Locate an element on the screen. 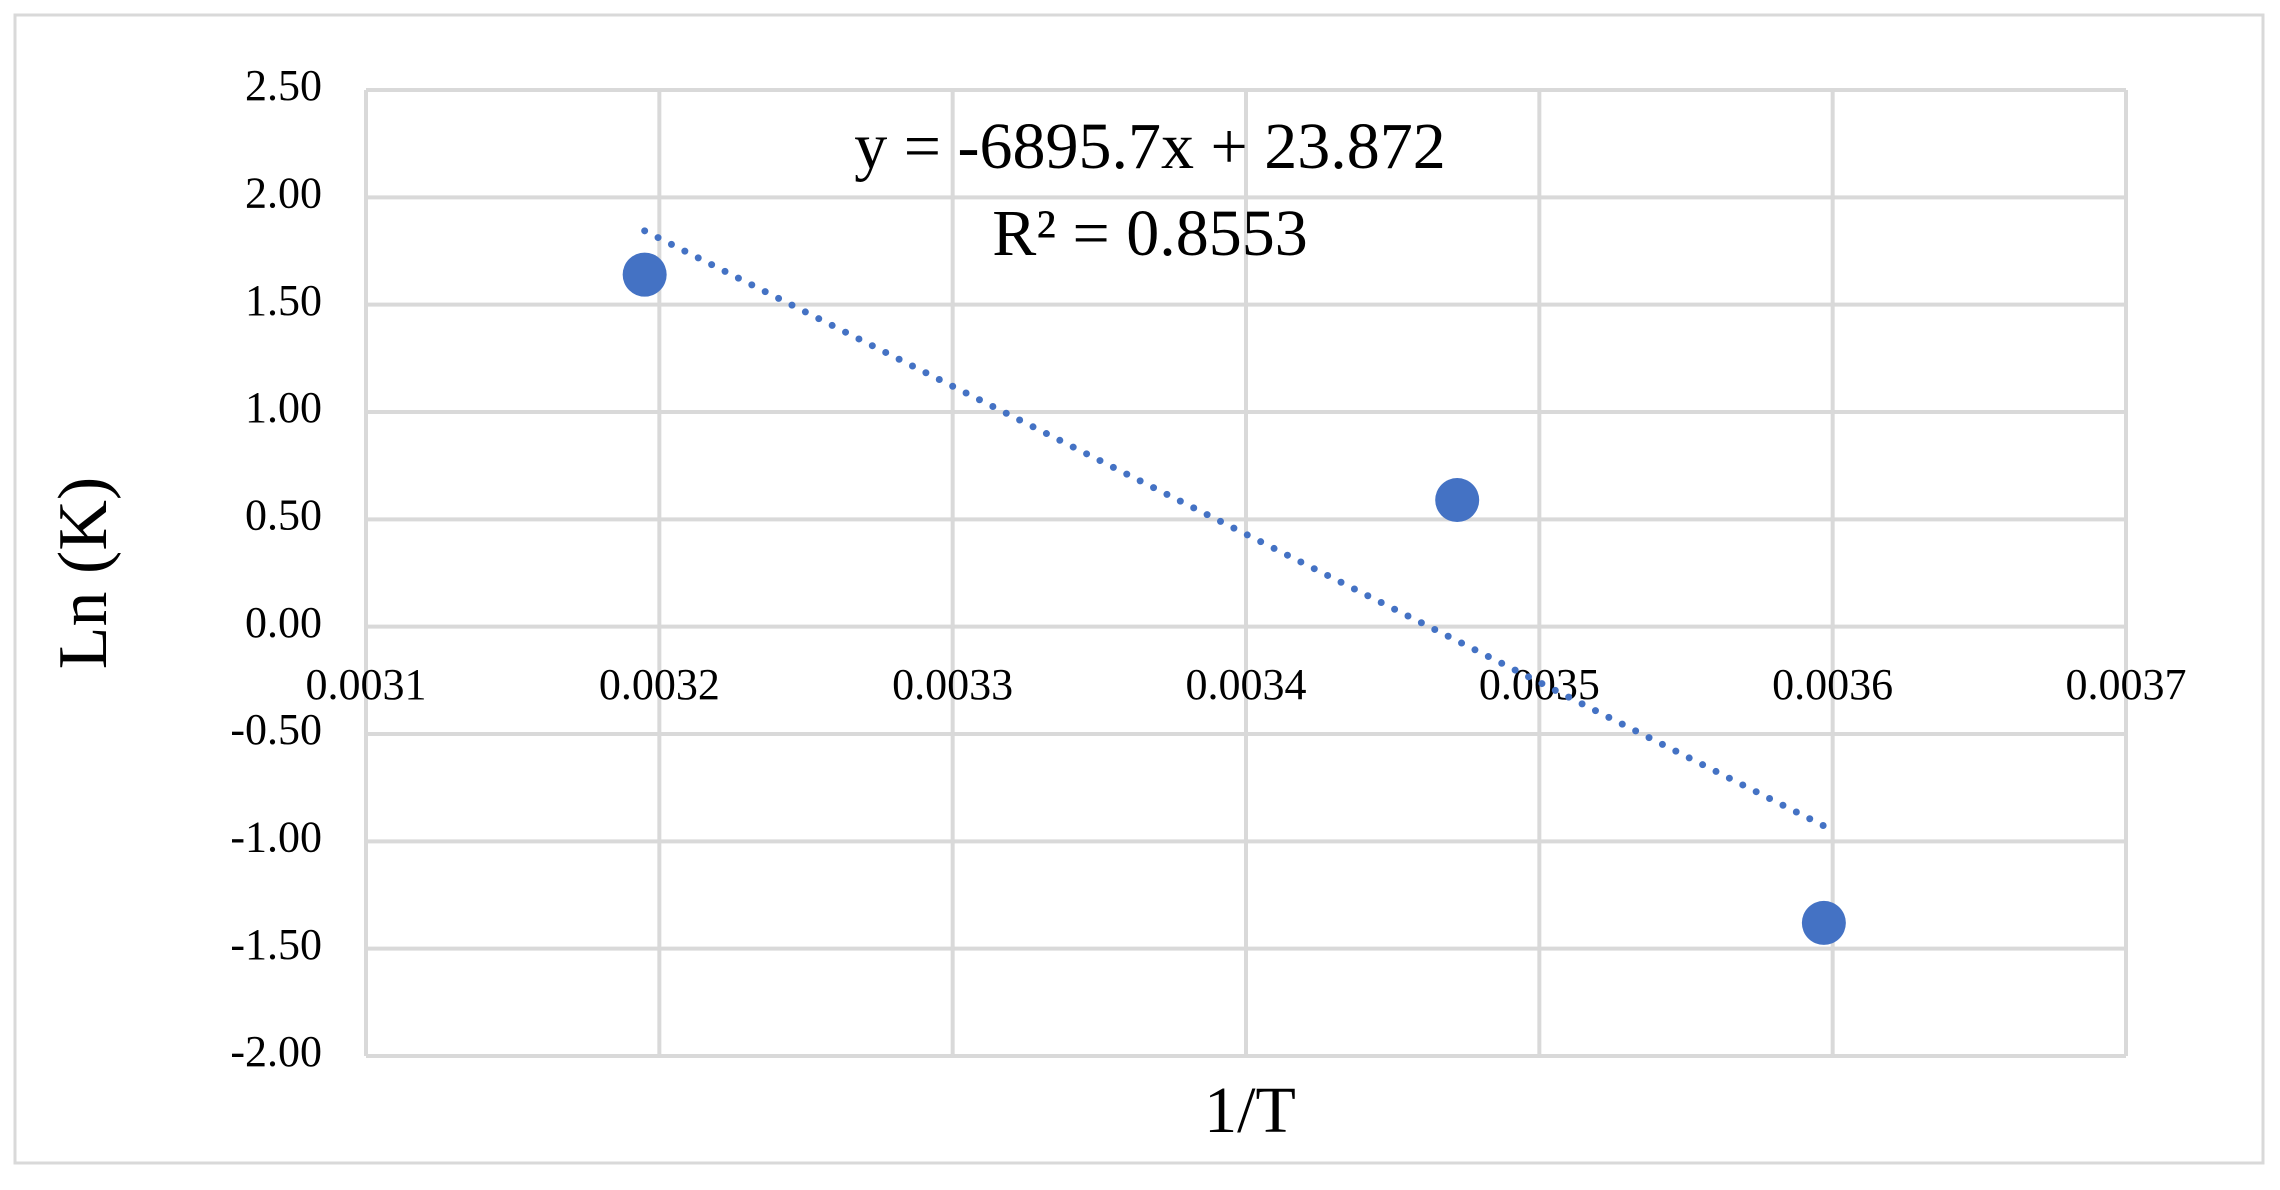 This screenshot has width=2280, height=1190. trendline-equation: y = -6895.7x + 23.872 is located at coordinates (1149, 146).